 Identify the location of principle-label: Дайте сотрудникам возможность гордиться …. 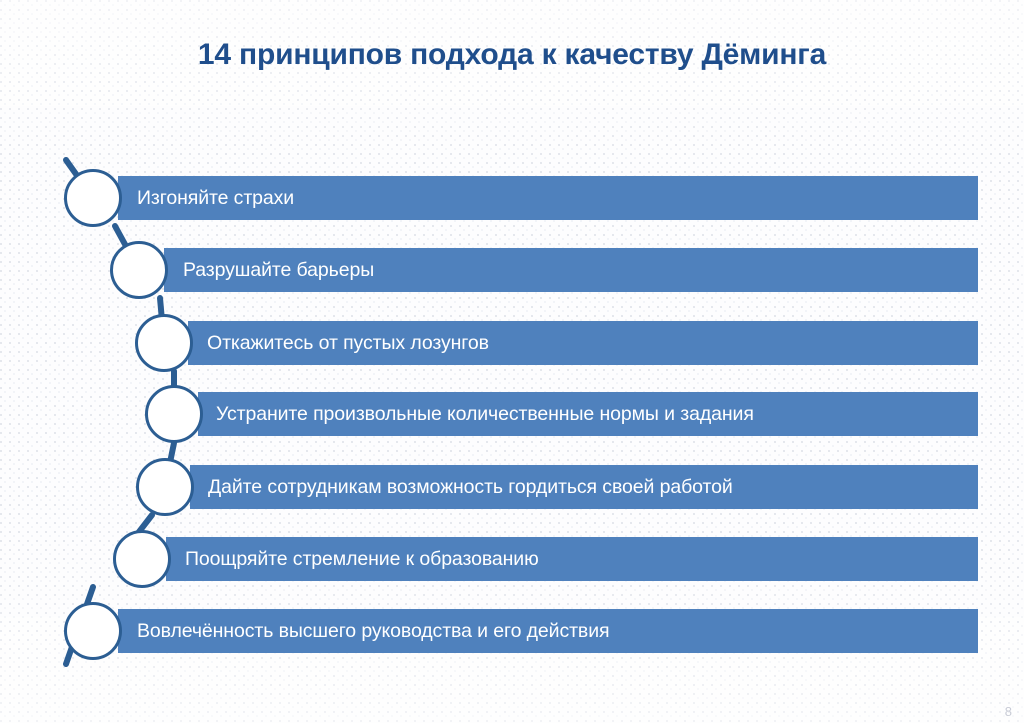
(470, 487).